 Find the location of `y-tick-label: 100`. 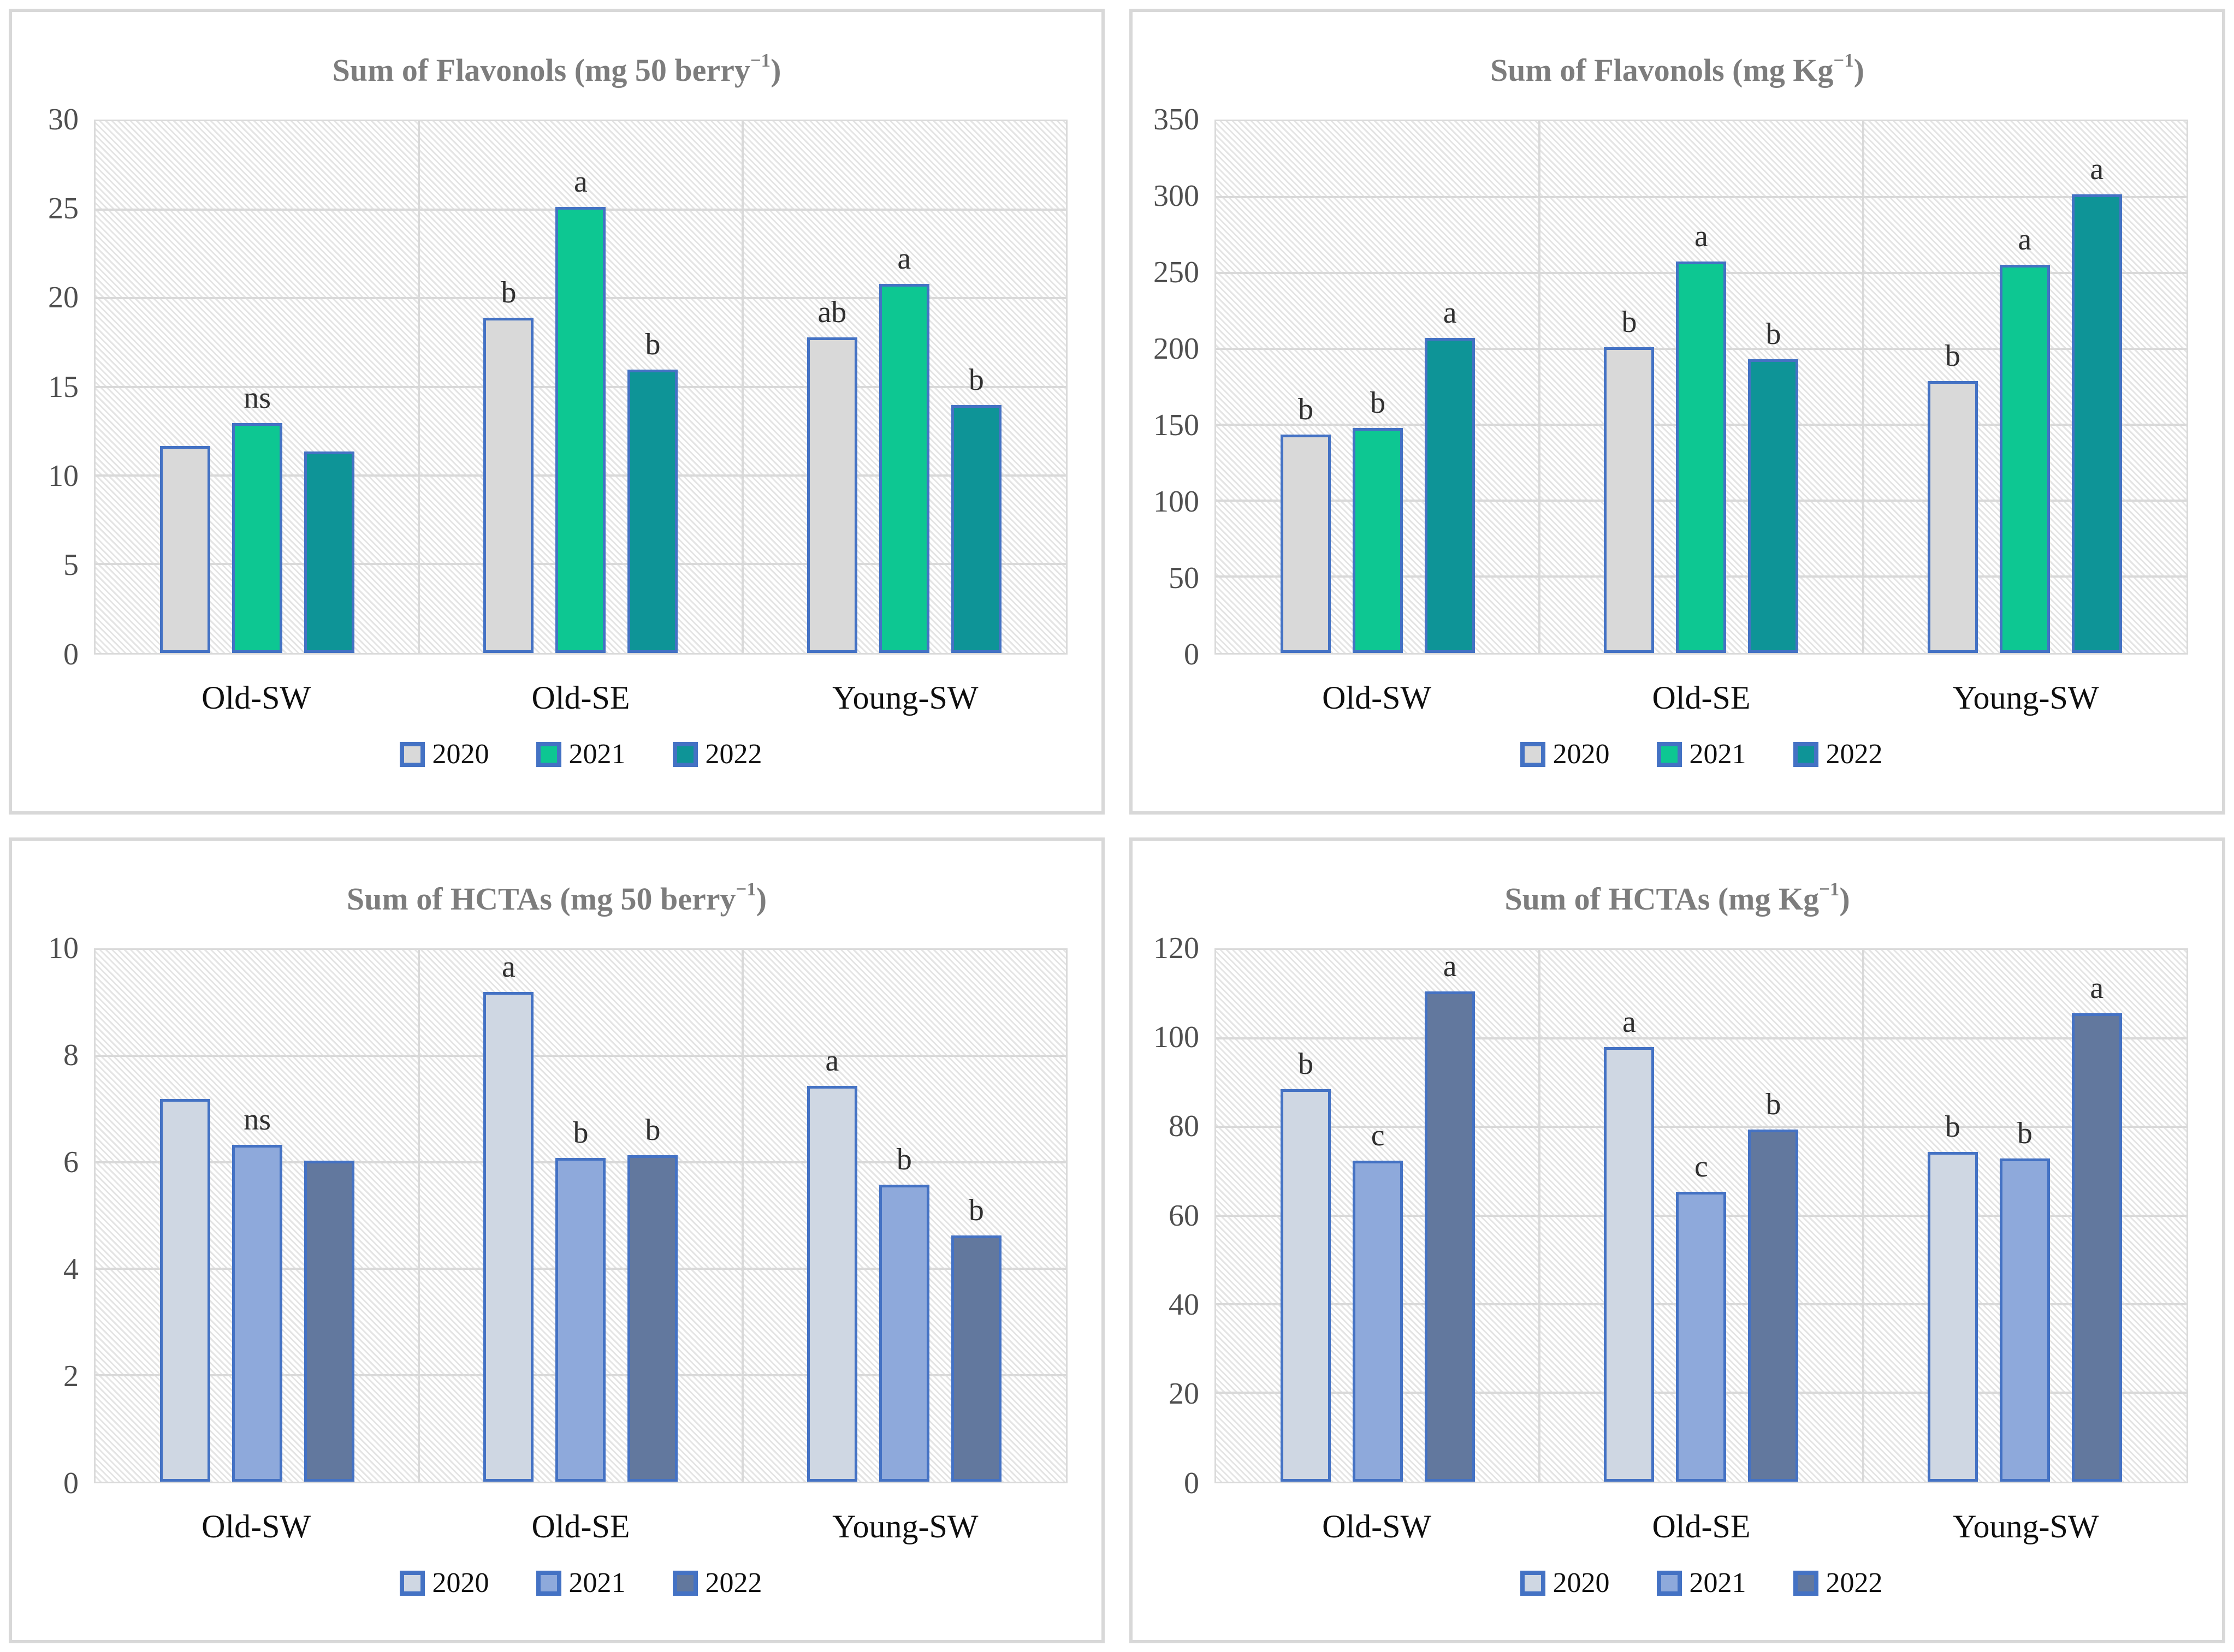

y-tick-label: 100 is located at coordinates (1176, 501).